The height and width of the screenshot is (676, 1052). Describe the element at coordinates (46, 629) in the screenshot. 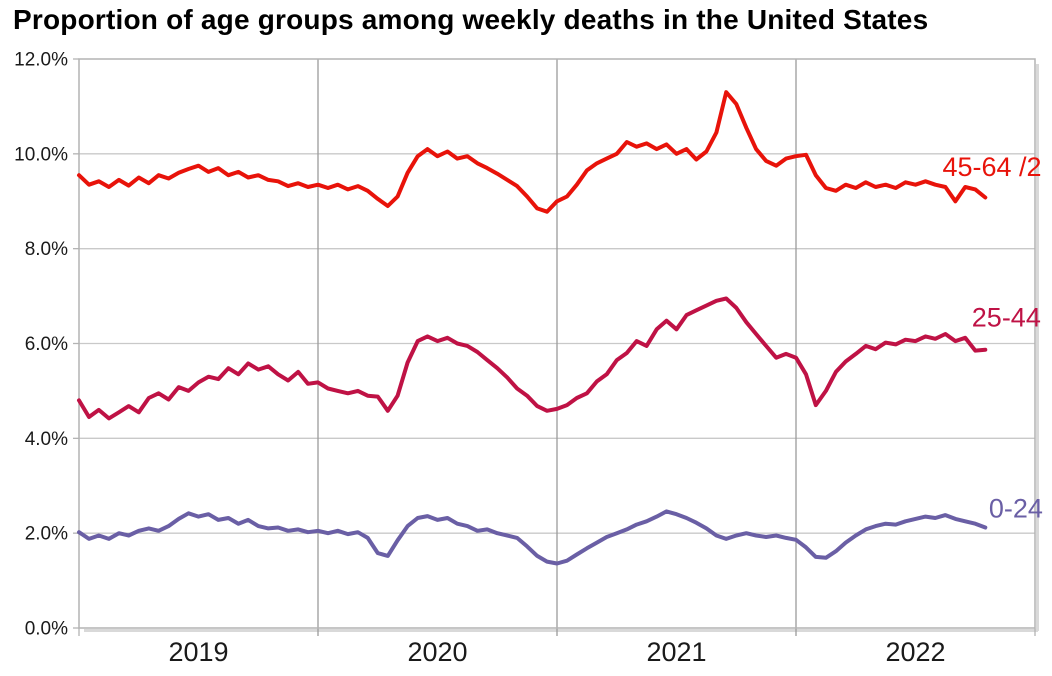

I see `y-axis-label: 0.0%` at that location.